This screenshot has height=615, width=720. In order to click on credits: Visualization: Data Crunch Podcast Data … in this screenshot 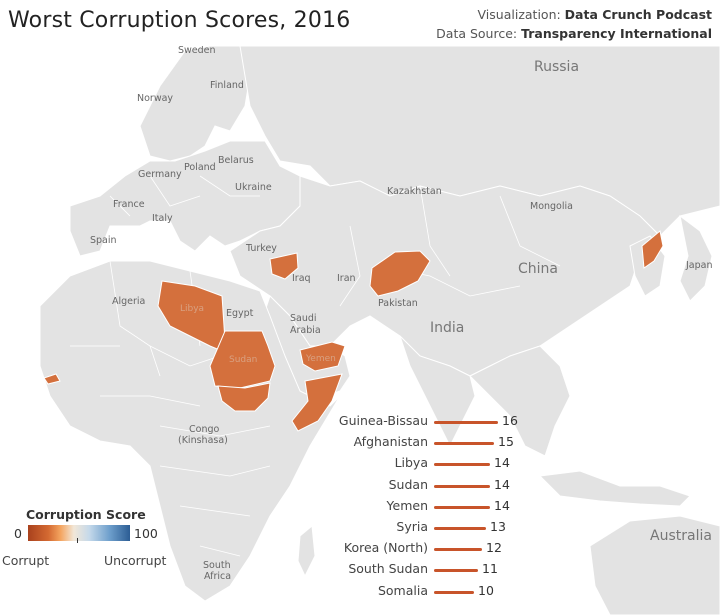, I will do `click(574, 24)`.